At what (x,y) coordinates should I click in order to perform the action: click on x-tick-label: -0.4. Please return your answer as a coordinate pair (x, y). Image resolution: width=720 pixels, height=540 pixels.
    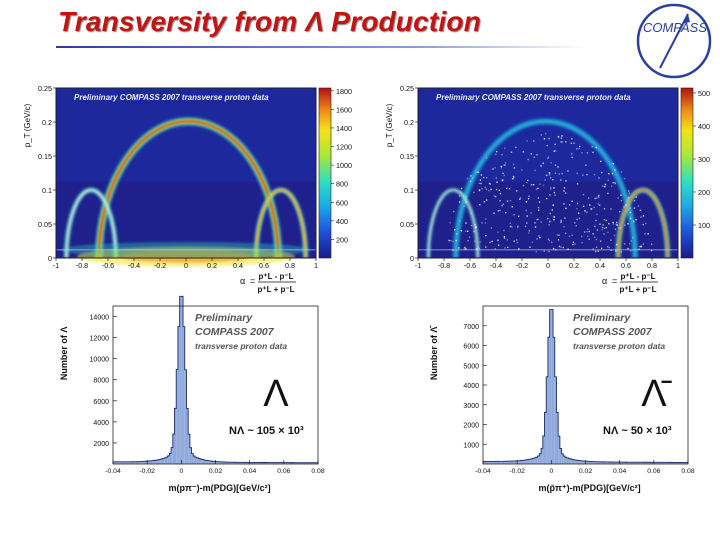
    Looking at the image, I should click on (496, 265).